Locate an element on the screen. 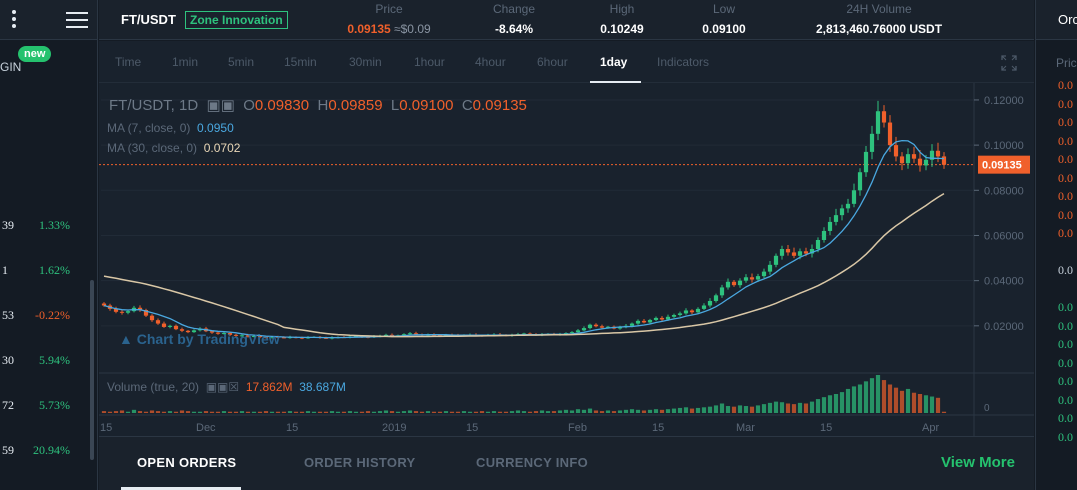 The height and width of the screenshot is (490, 1077). timeframe-5min: 5min is located at coordinates (241, 62).